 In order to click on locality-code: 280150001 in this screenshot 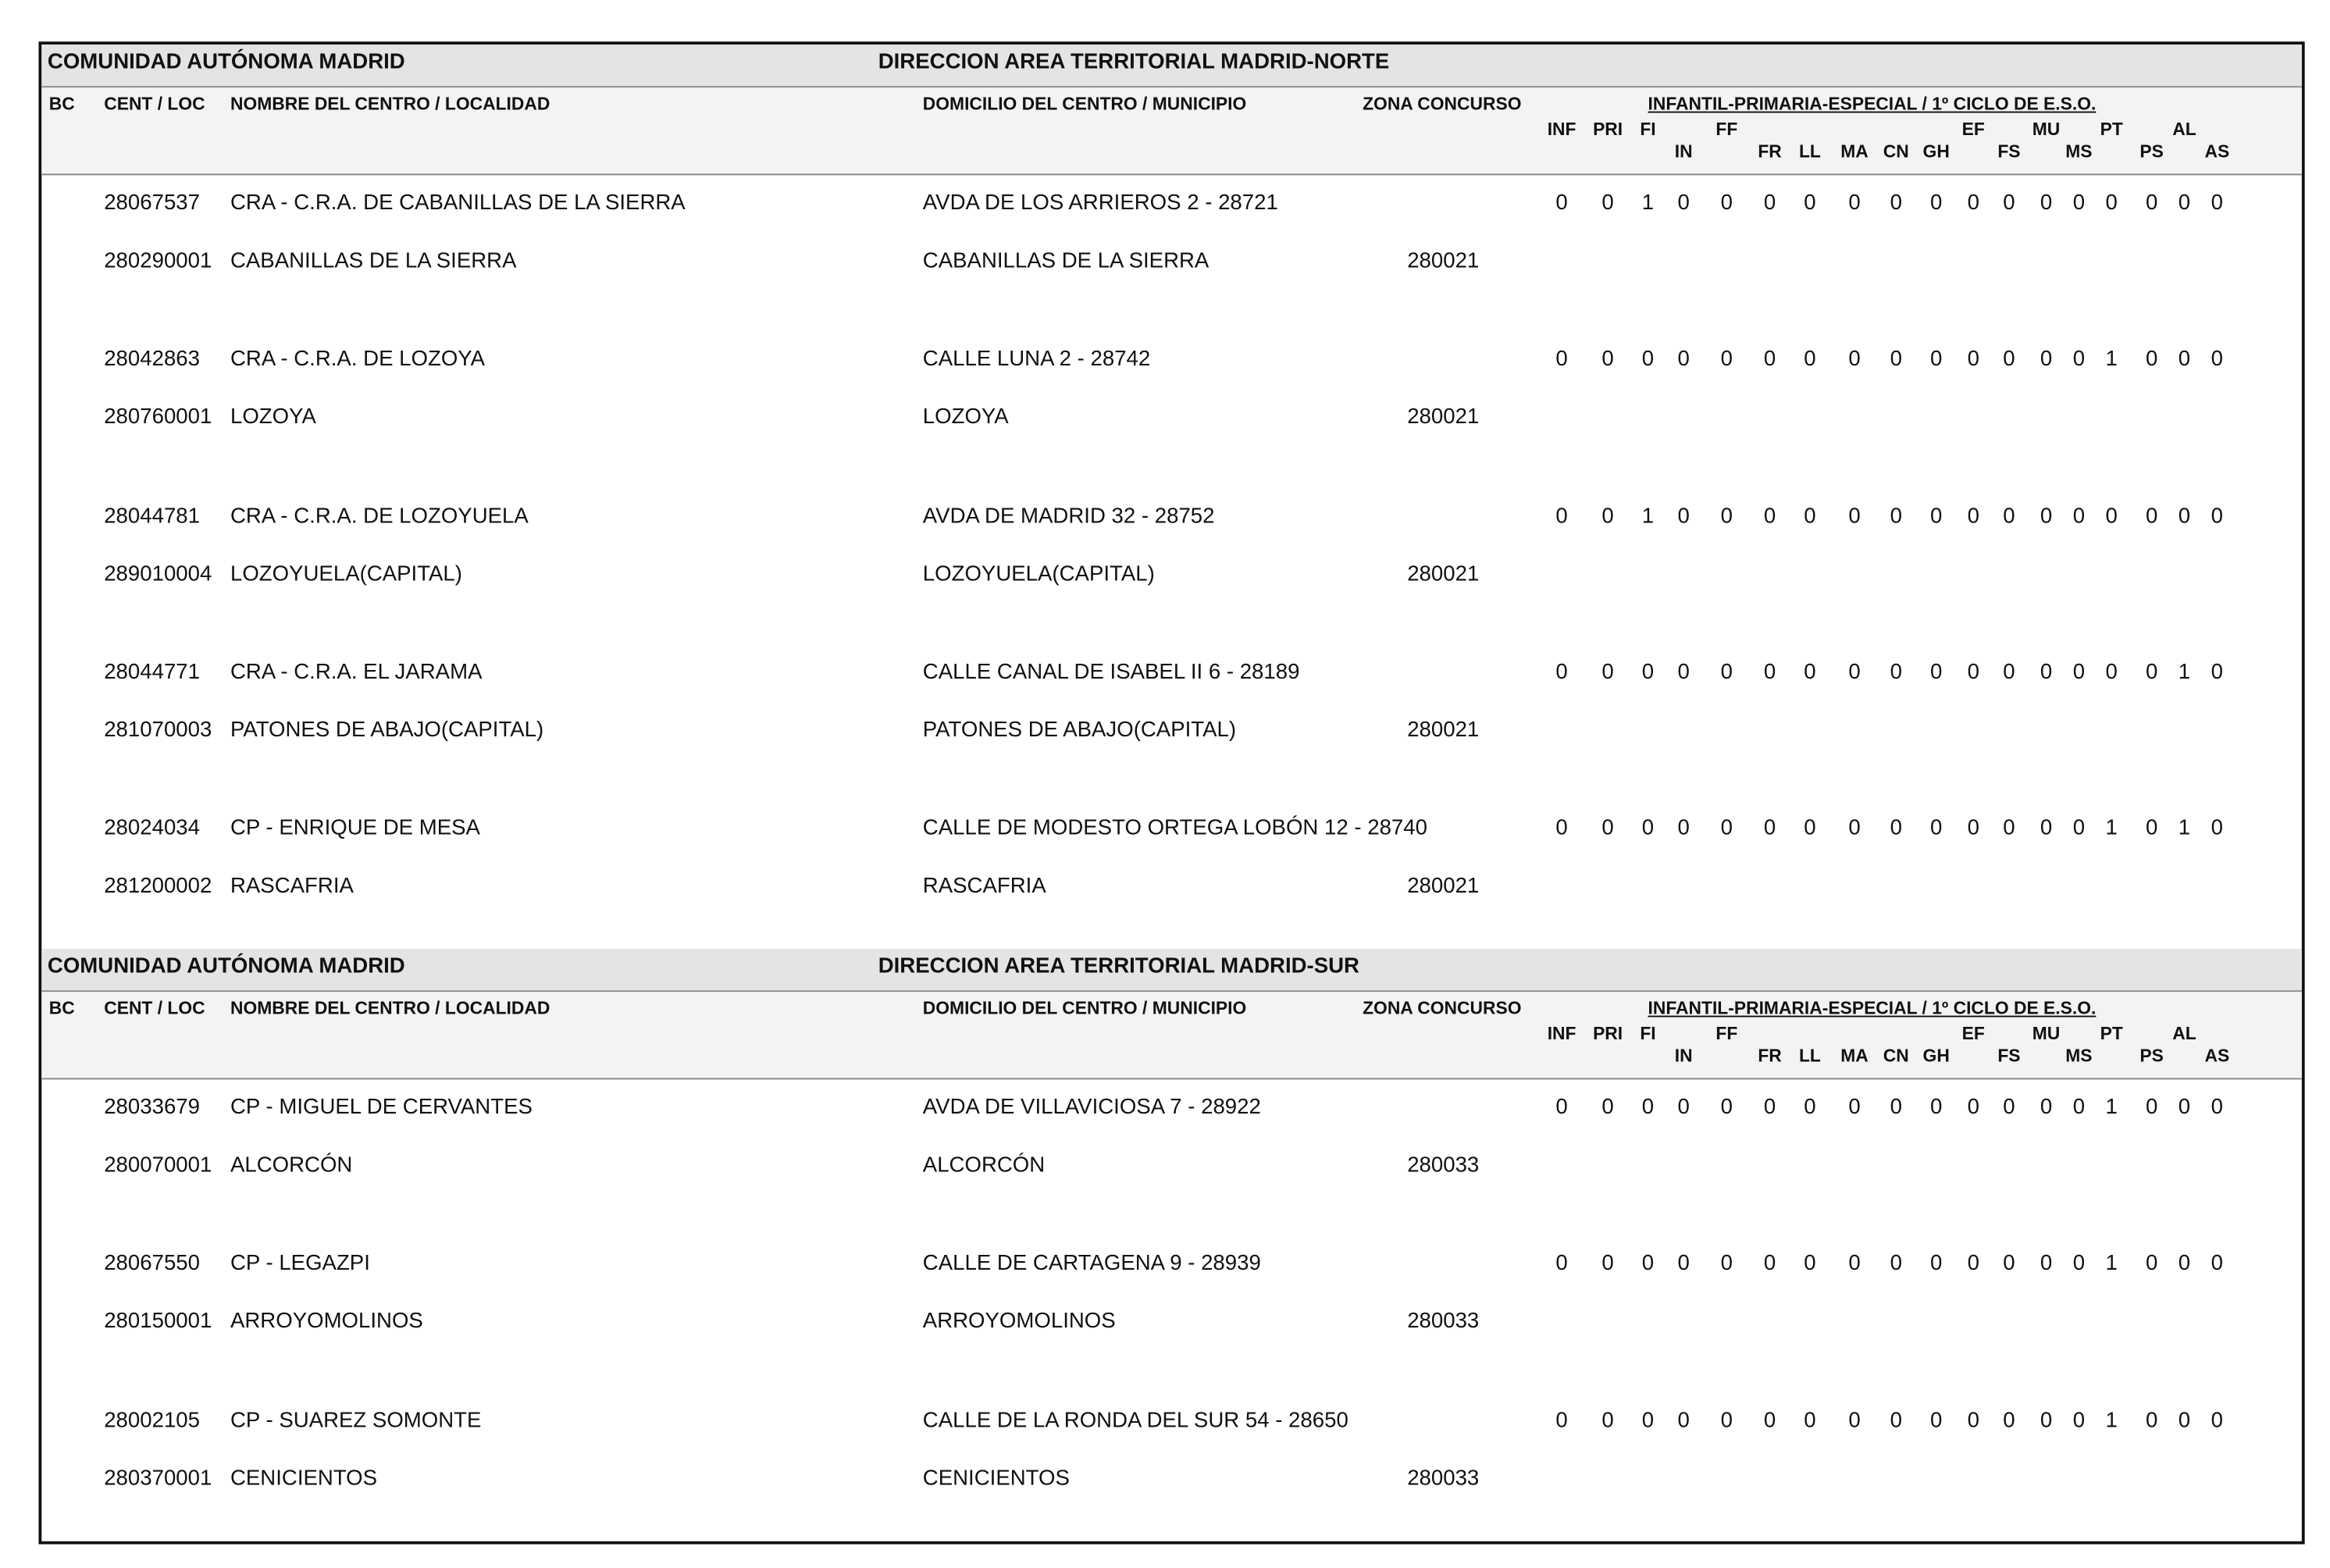, I will do `click(158, 1322)`.